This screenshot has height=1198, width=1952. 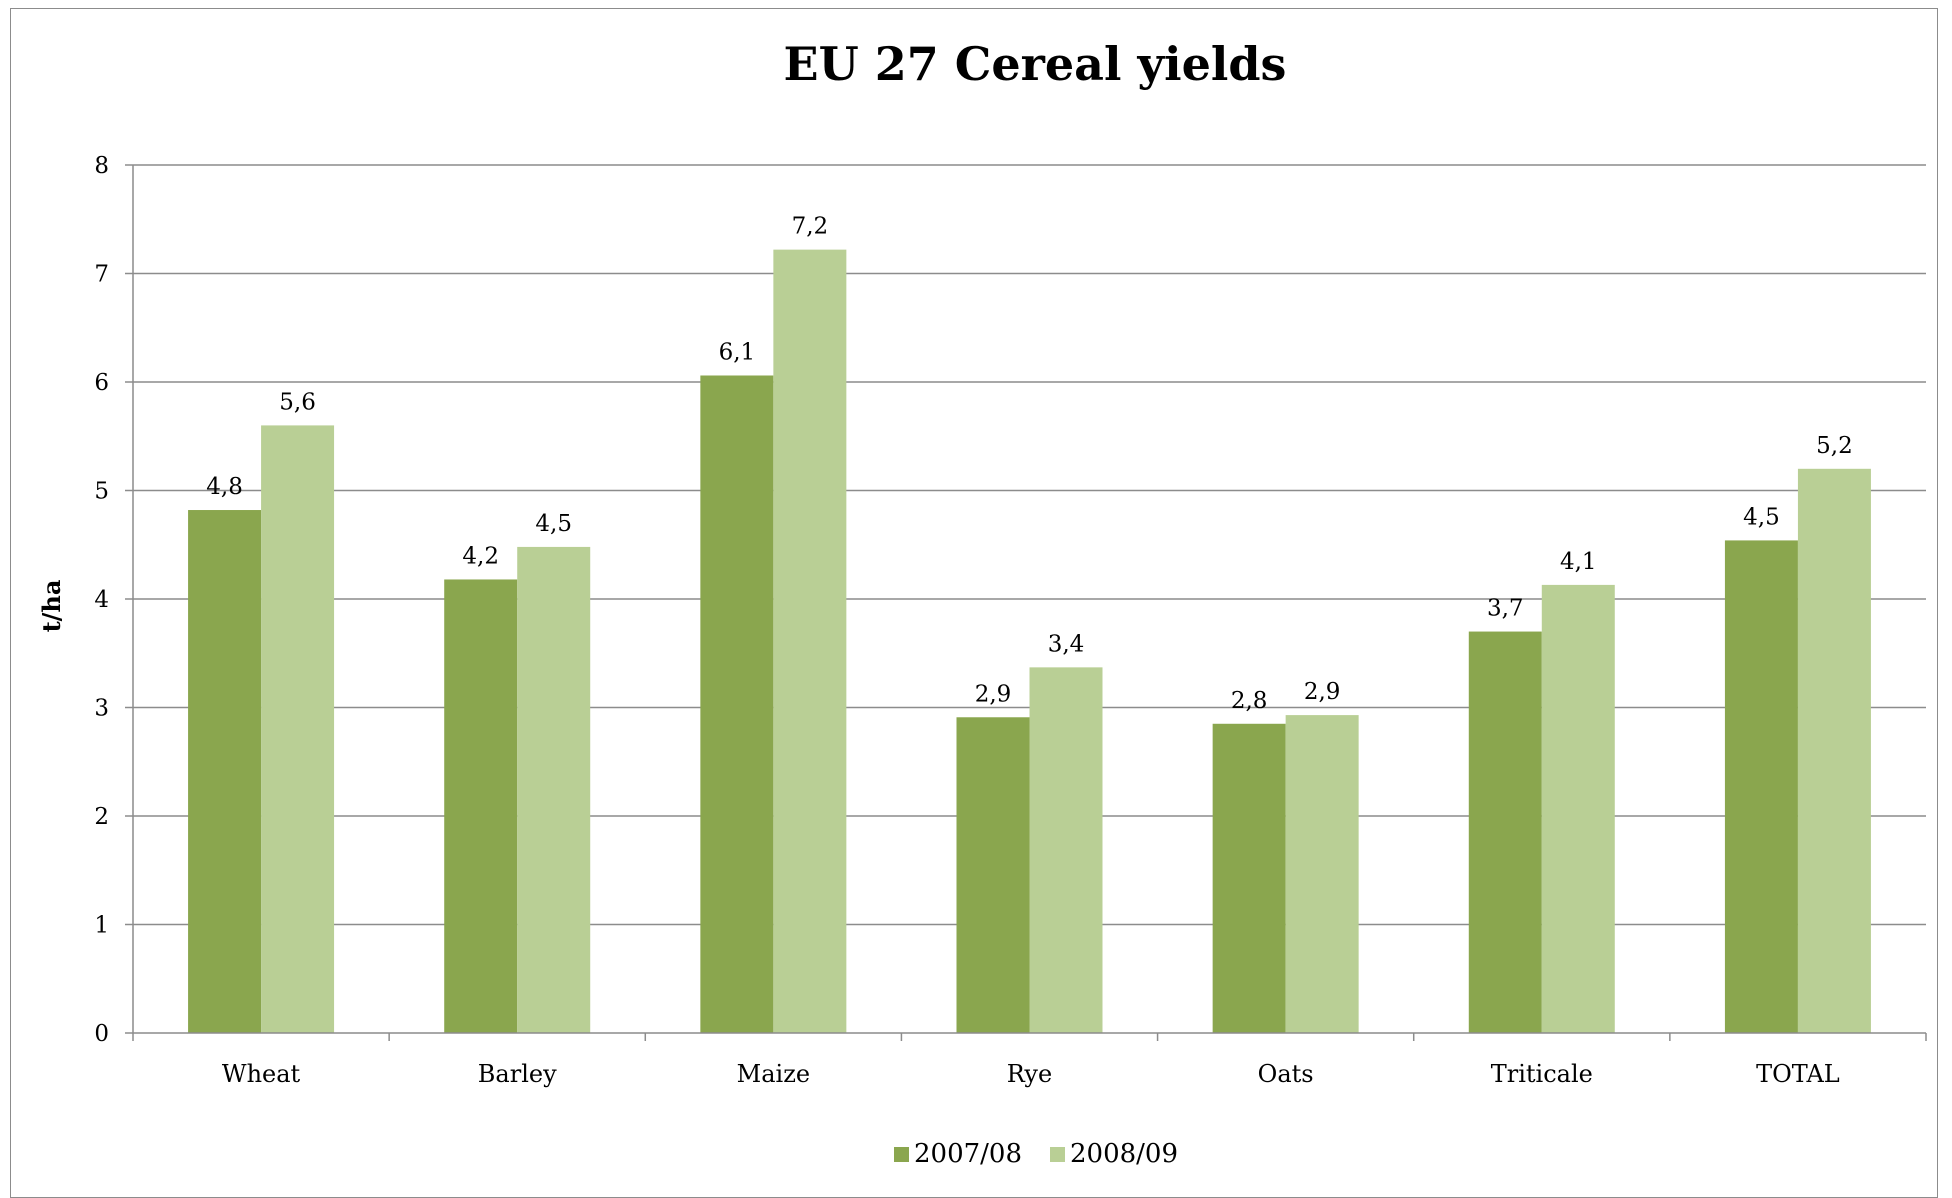 I want to click on data-label: 2,8, so click(x=1249, y=701).